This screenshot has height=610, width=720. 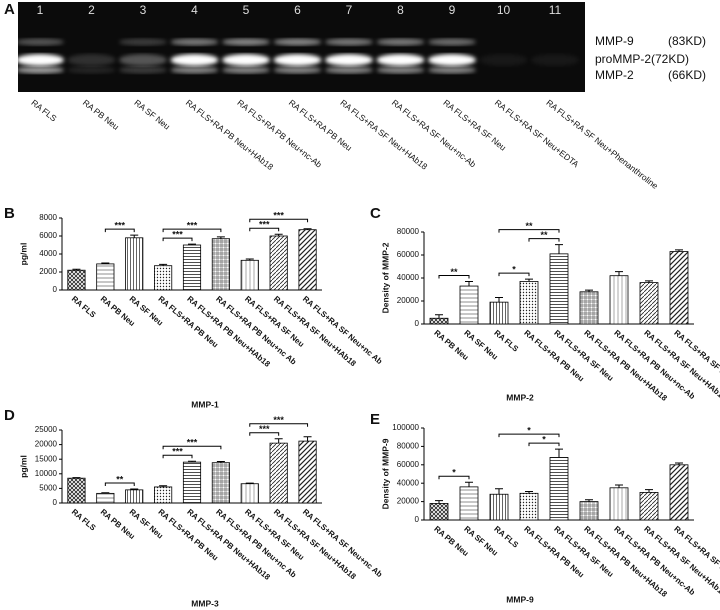 What do you see at coordinates (520, 599) in the screenshot?
I see `x-axis-label: MMP-9` at bounding box center [520, 599].